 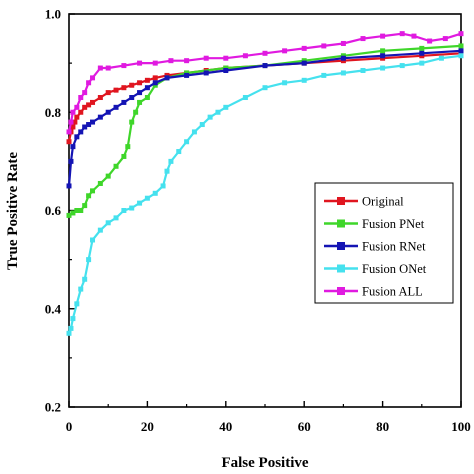 I want to click on y-tick-label: 0.4, so click(x=53, y=308).